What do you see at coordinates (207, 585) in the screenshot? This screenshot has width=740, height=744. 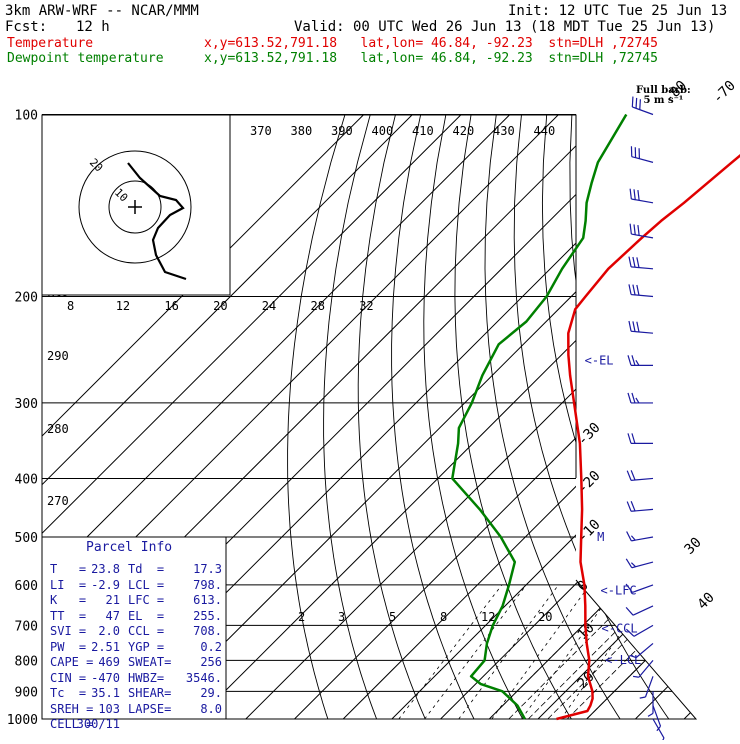 I see `parcel-info-value: 798.` at bounding box center [207, 585].